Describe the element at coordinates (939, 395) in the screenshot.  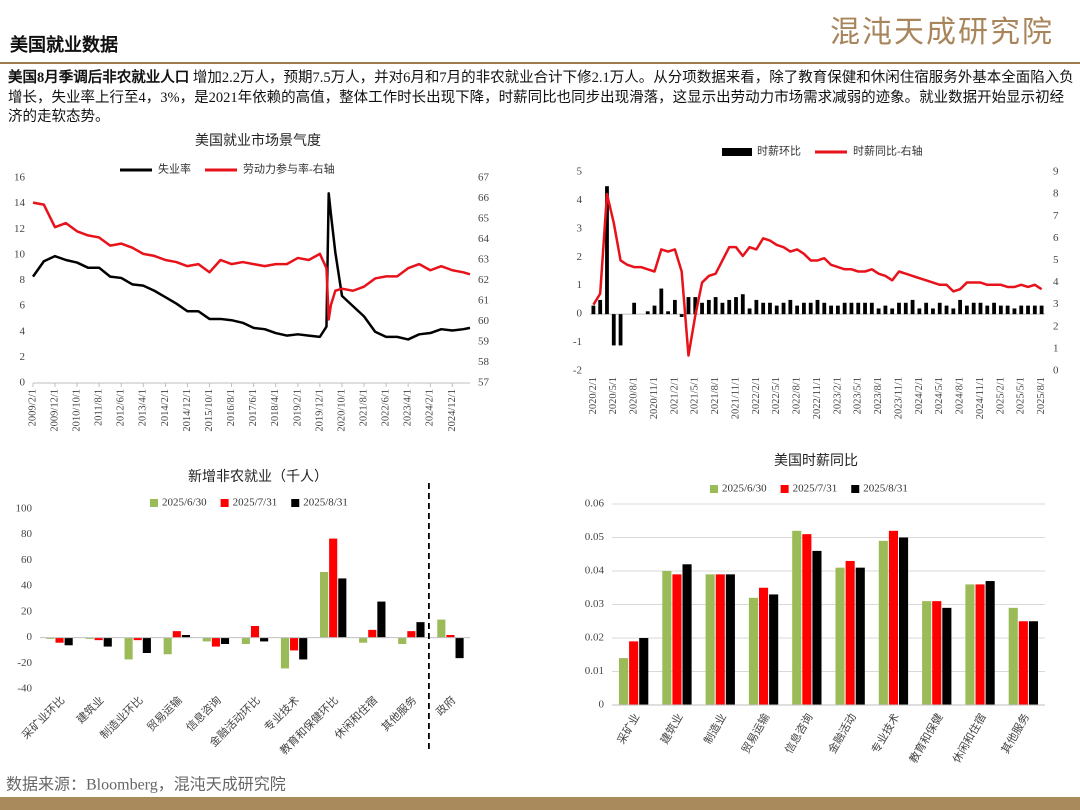
I see `x-tick-label: 2024/5/1` at that location.